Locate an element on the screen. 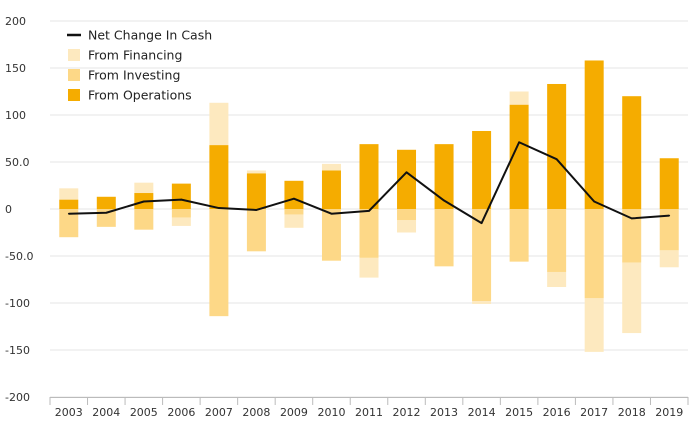  y-tick-label: 50.0 is located at coordinates (17, 162).